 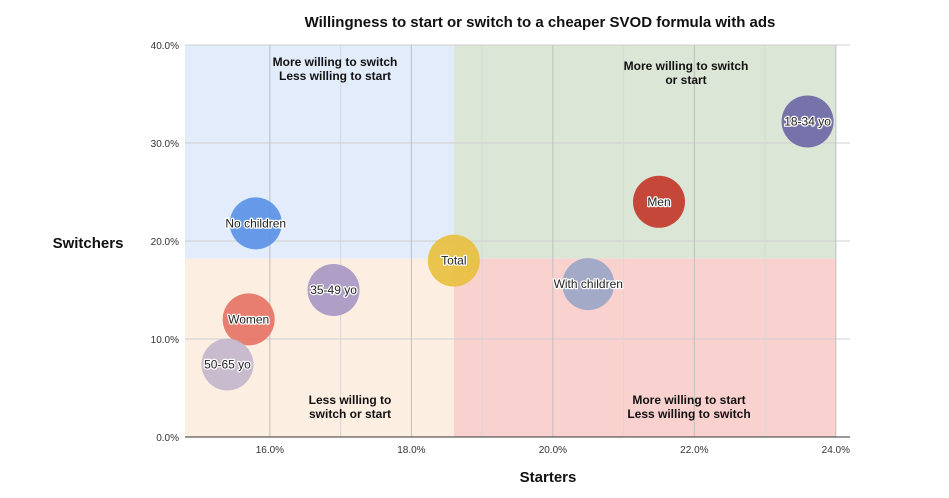 What do you see at coordinates (165, 340) in the screenshot?
I see `y-tick-label: 10.0%` at bounding box center [165, 340].